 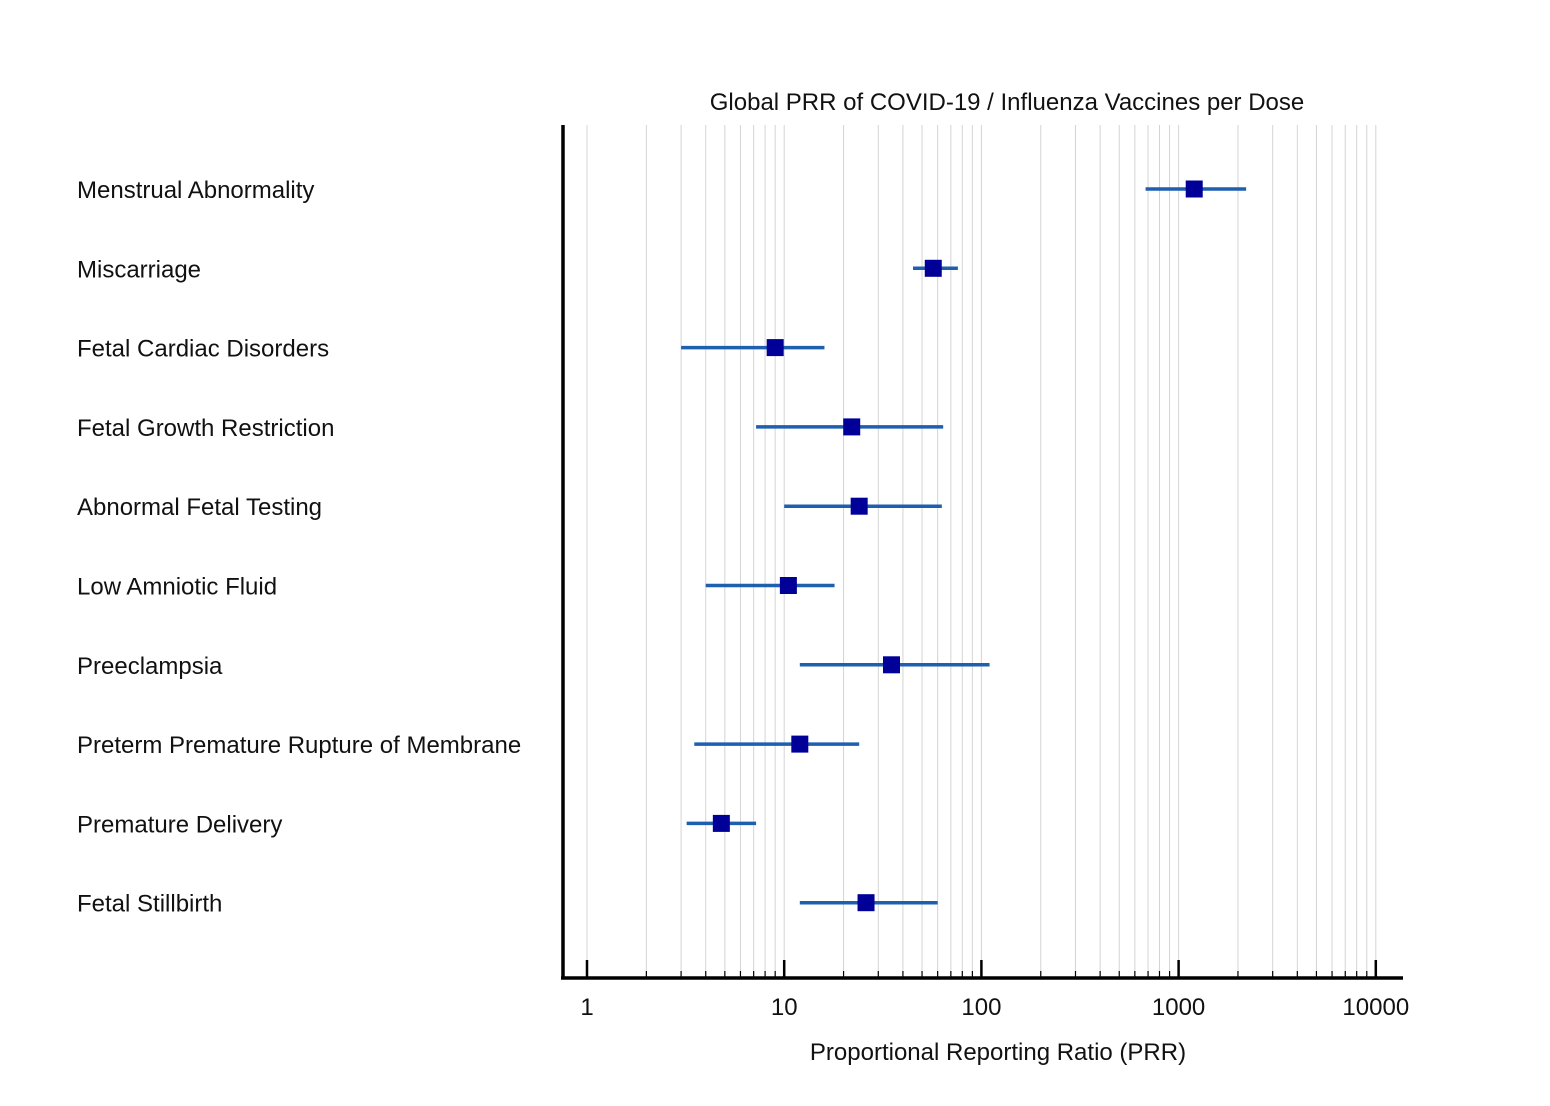 I want to click on category-label: Preterm Premature Rupture of Membrane, so click(x=299, y=745).